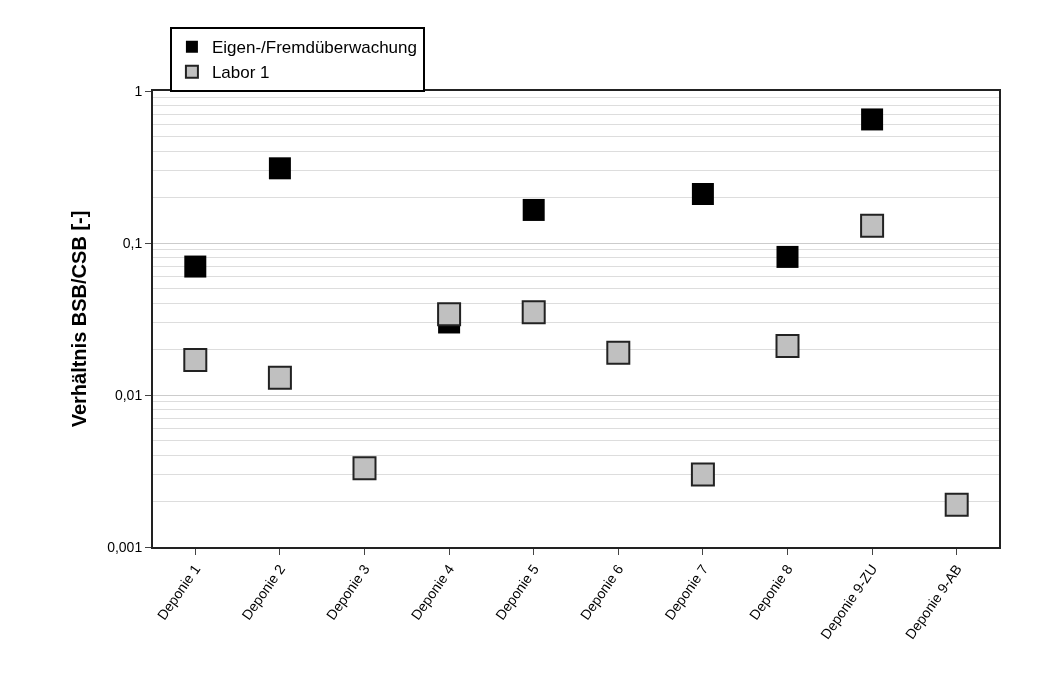  Describe the element at coordinates (79, 319) in the screenshot. I see `y-axis-title: Verhältnis BSB/CSB [-]` at that location.